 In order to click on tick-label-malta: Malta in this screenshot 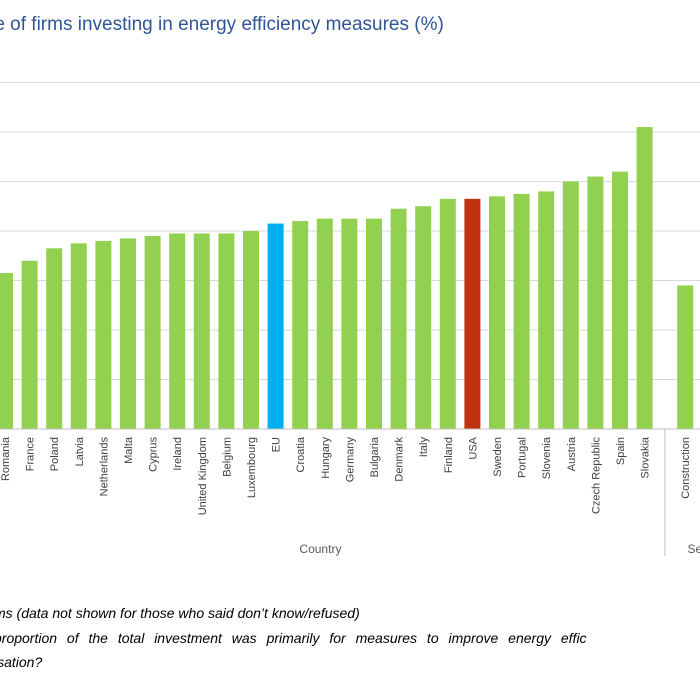, I will do `click(129, 450)`.